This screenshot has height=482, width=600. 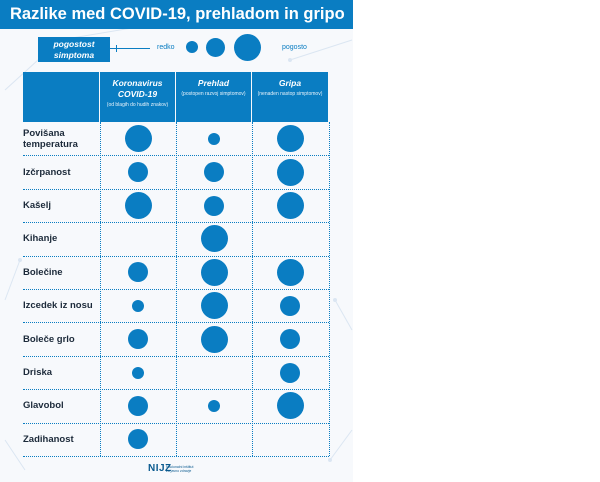 What do you see at coordinates (47, 172) in the screenshot?
I see `symptom-label: Izčrpanost` at bounding box center [47, 172].